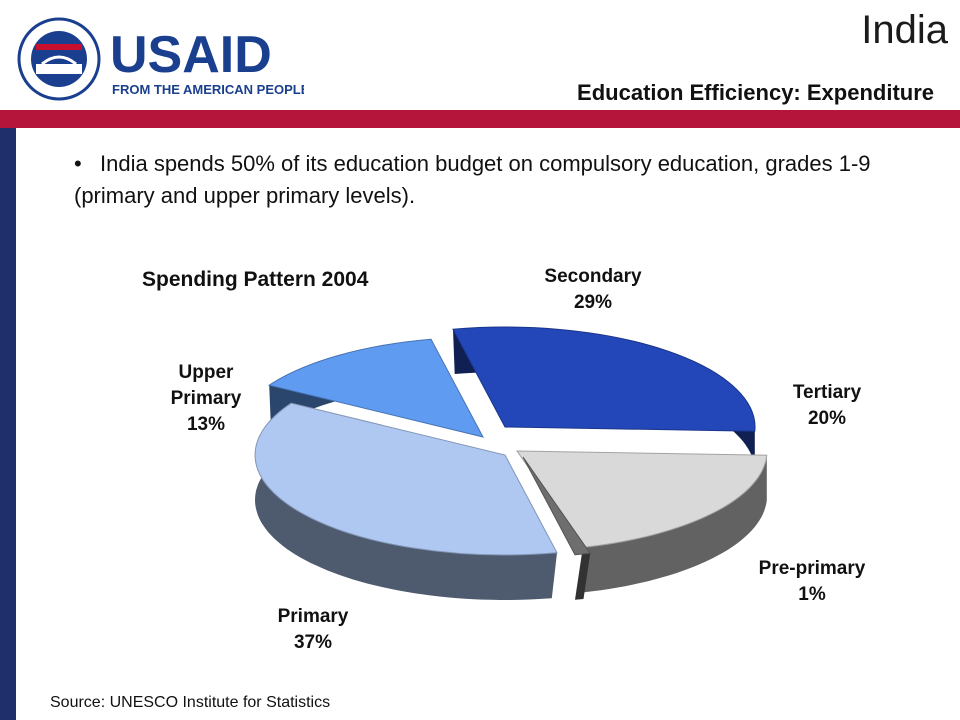  Describe the element at coordinates (827, 418) in the screenshot. I see `slice-value: 20%` at that location.